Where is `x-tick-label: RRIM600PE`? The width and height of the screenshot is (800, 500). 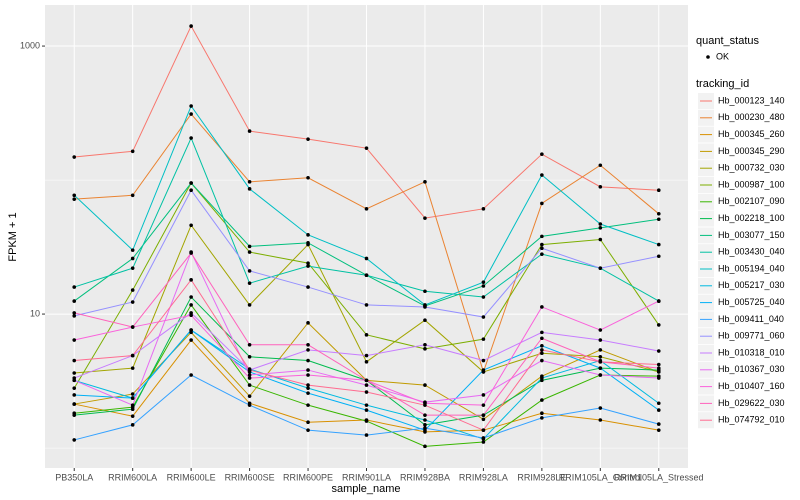 x-tick-label: RRIM600PE is located at coordinates (308, 477).